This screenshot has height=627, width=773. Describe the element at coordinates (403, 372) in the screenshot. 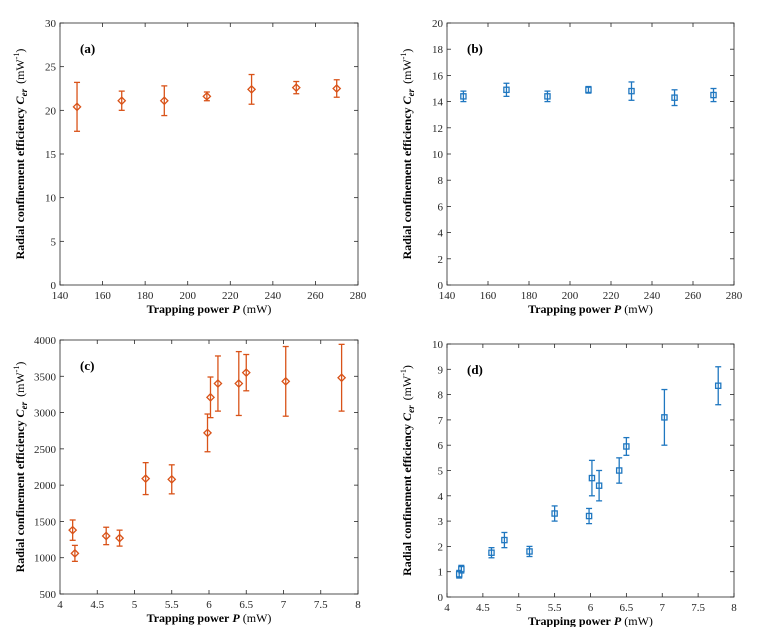

I see `y-axis-label-unit-exp: -1` at that location.